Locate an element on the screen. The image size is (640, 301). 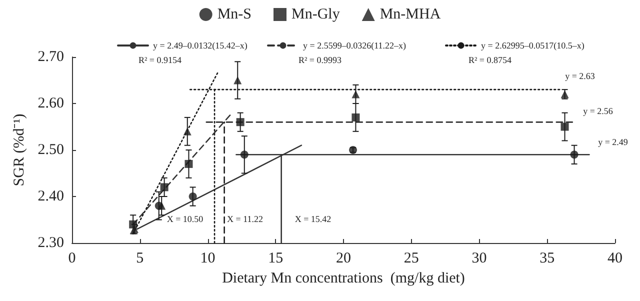
annotation: X = 15.42 is located at coordinates (313, 219).